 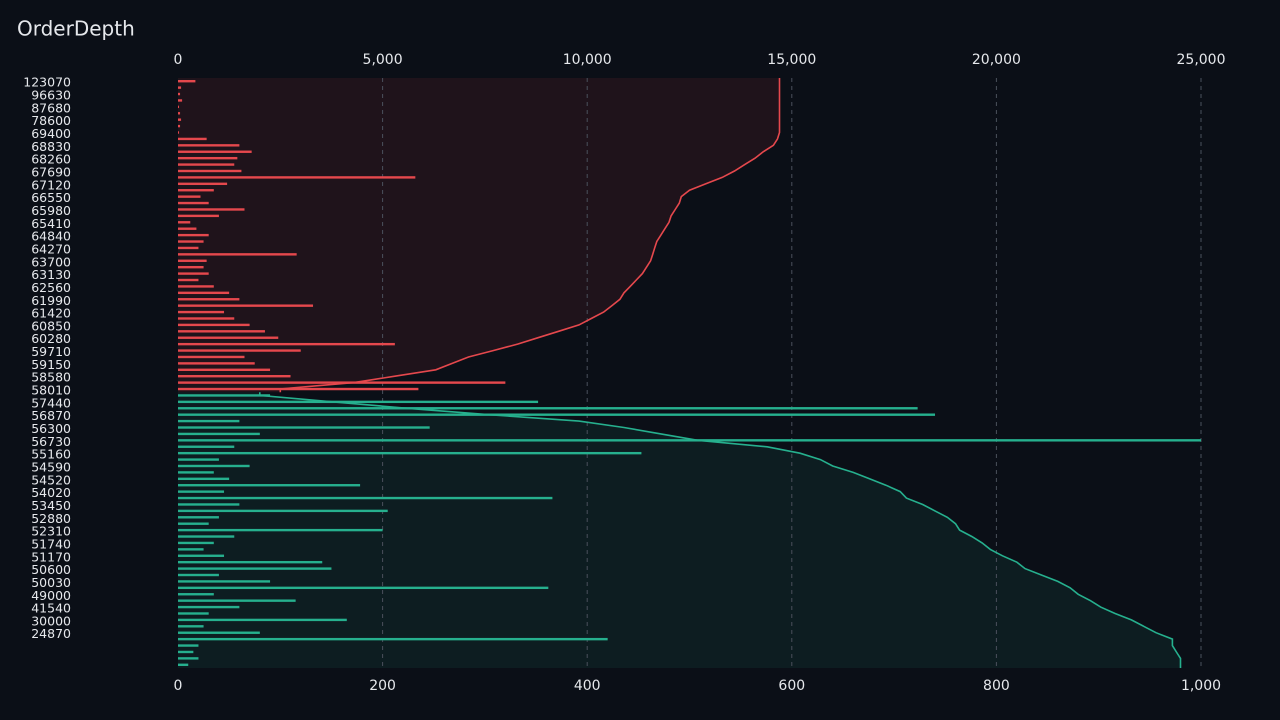 What do you see at coordinates (51, 313) in the screenshot?
I see `y-tick-label: 61420` at bounding box center [51, 313].